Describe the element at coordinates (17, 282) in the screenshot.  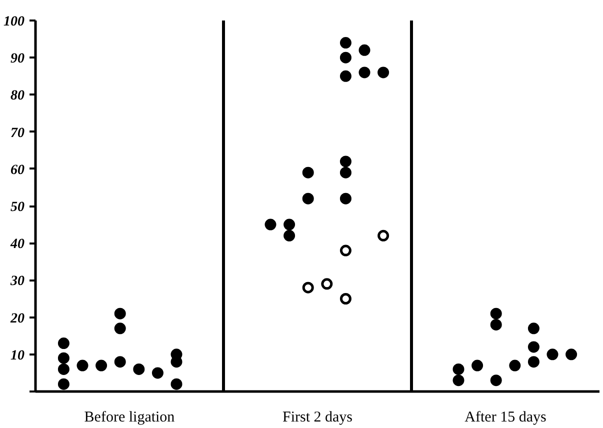
I see `y-tick-label: 30` at that location.